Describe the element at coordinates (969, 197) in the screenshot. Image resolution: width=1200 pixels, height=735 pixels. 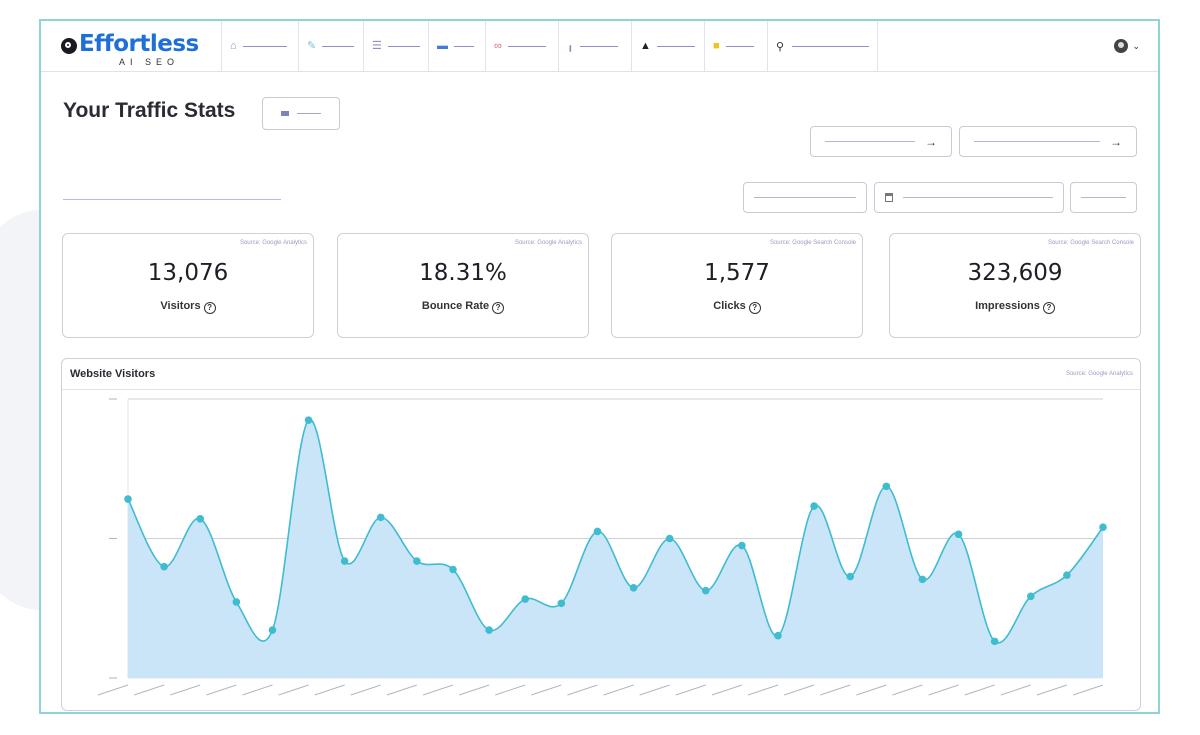
I see `date-picker` at that location.